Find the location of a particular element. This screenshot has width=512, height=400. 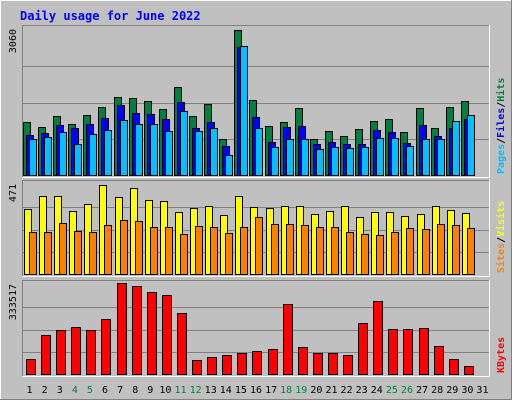

x-tick-label: 15 is located at coordinates (241, 390).